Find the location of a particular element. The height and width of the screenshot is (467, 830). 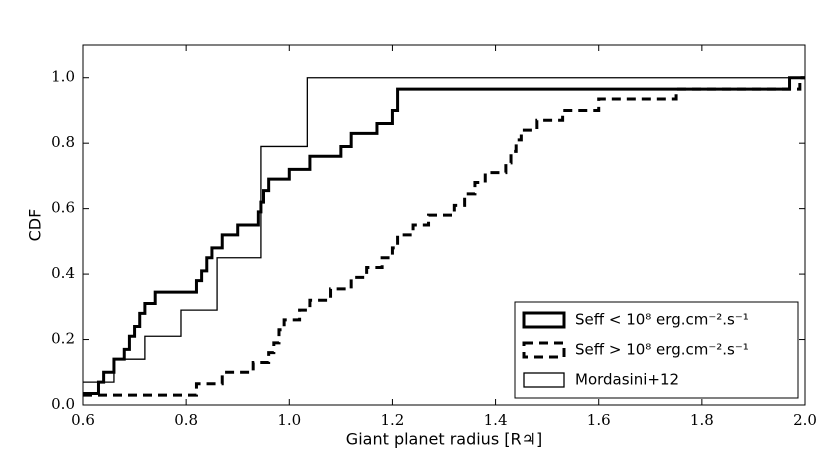

x-tick-label: 0.8 is located at coordinates (186, 420).